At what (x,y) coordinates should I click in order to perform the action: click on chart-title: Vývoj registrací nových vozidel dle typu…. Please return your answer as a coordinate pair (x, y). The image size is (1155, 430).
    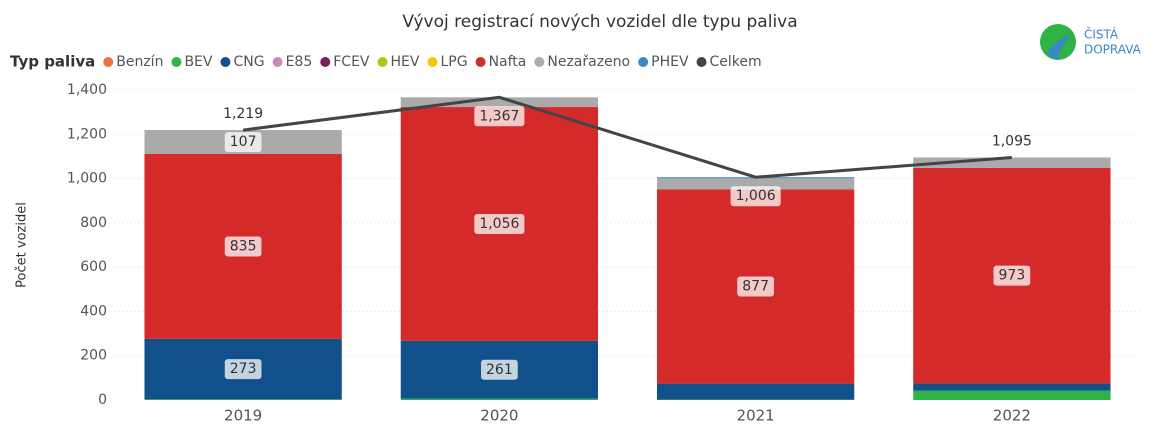
    Looking at the image, I should click on (599, 22).